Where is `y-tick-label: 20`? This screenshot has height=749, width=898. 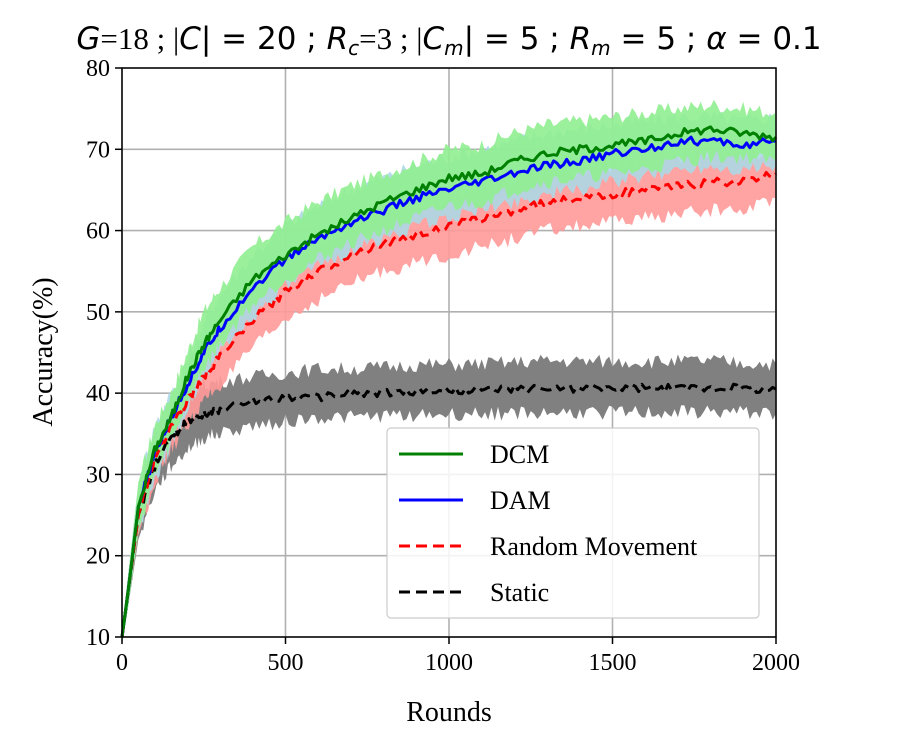 y-tick-label: 20 is located at coordinates (98, 557).